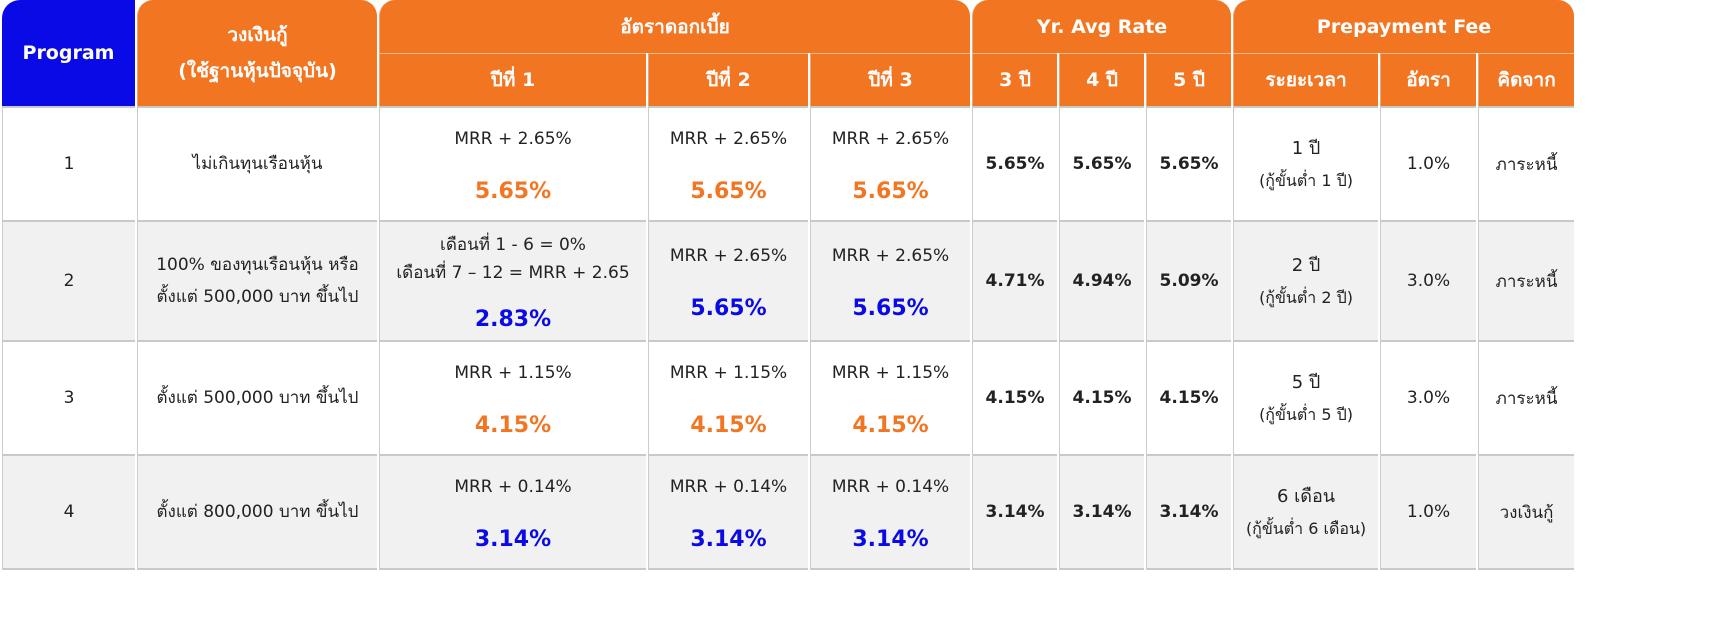  What do you see at coordinates (728, 397) in the screenshot?
I see `year-2-cell: MRR + 1.15% 4.15%` at bounding box center [728, 397].